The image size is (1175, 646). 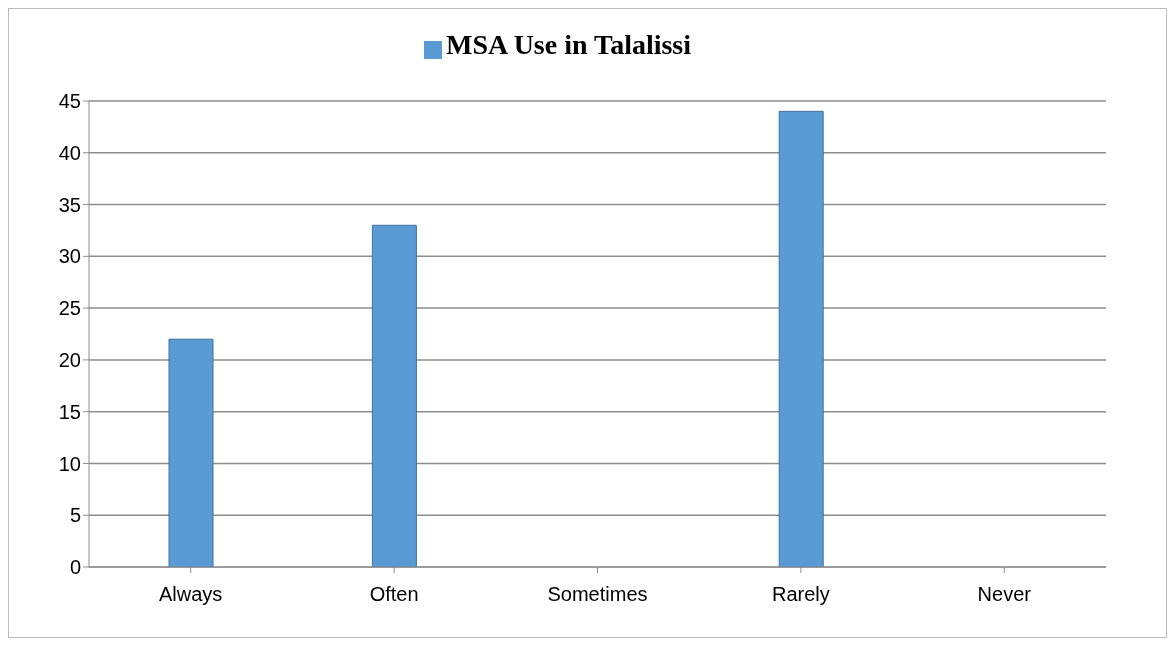 I want to click on y-tick-label: 45, so click(x=69, y=101).